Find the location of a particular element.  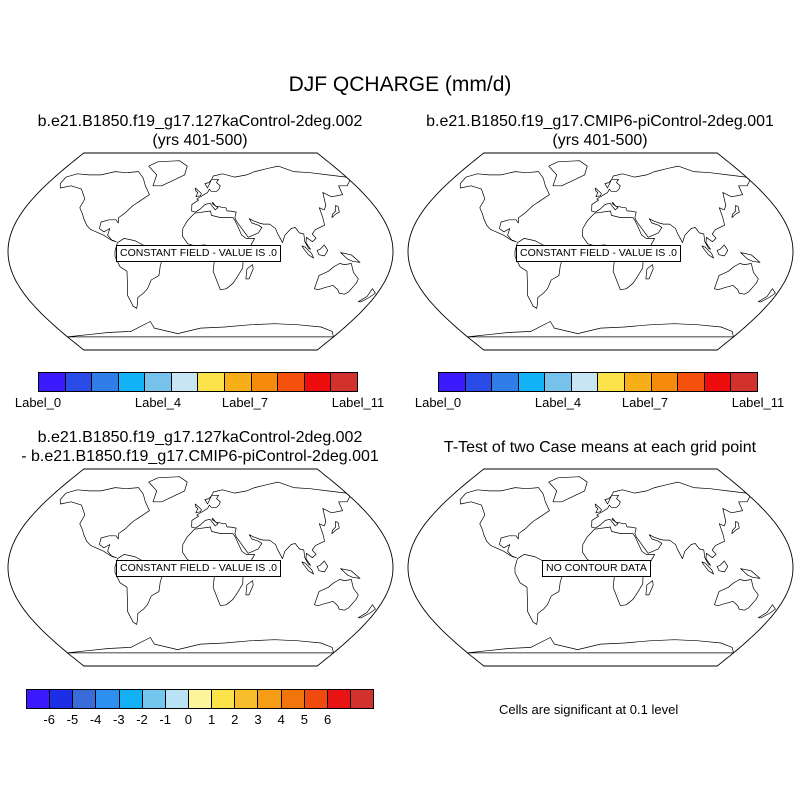

colorbar-tick-label: -6 is located at coordinates (49, 719).